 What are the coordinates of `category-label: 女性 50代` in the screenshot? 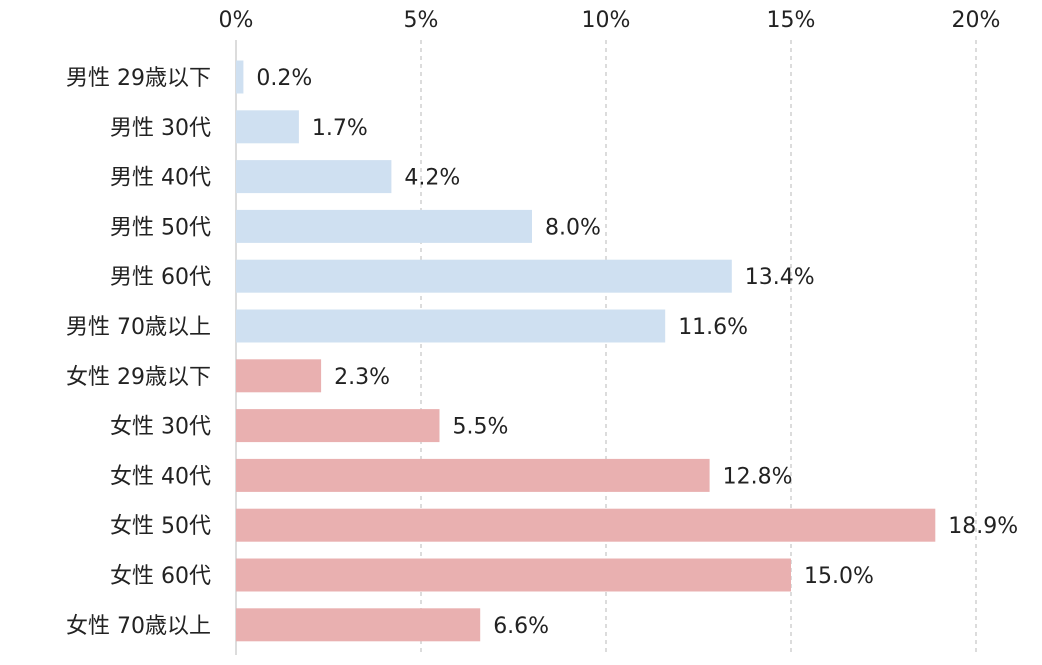 It's located at (160, 526).